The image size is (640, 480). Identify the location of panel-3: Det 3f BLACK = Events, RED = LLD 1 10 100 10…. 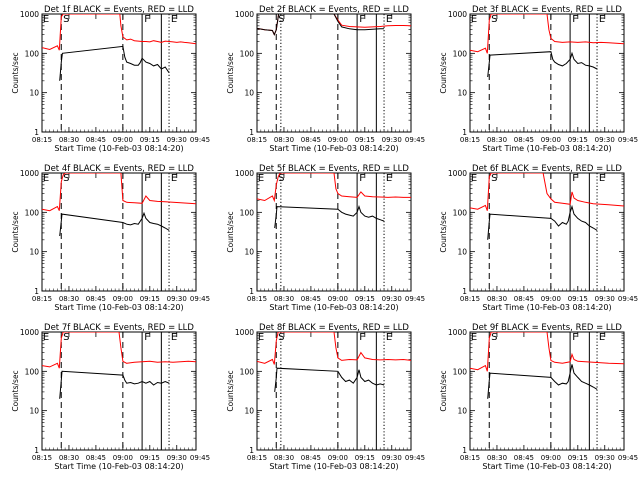
(538, 79).